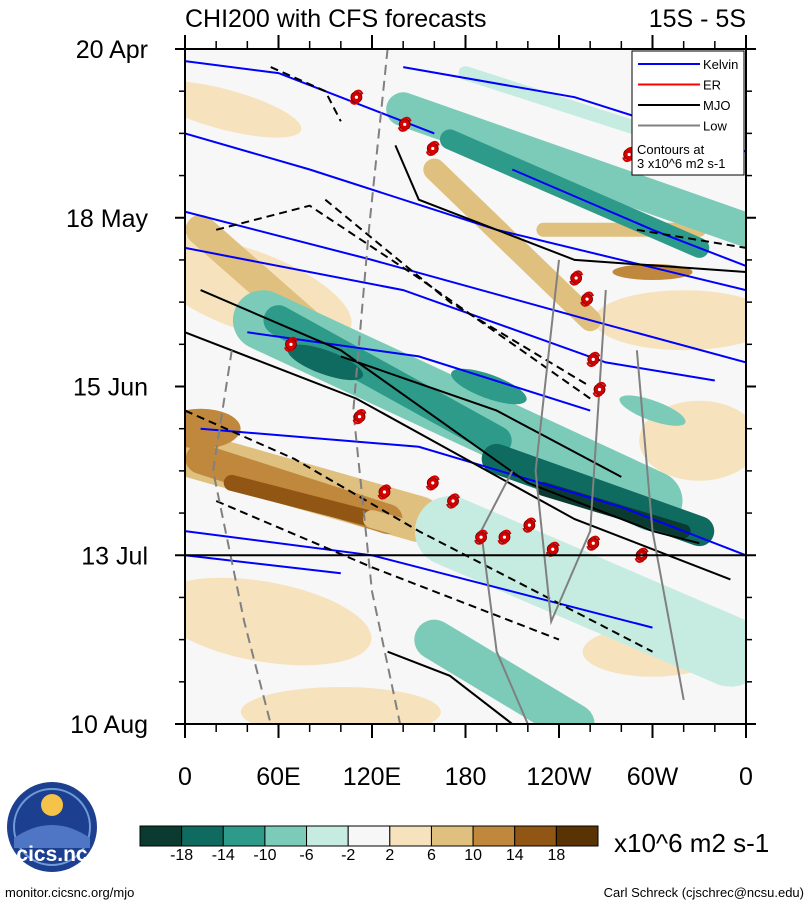 This screenshot has width=809, height=907. What do you see at coordinates (715, 126) in the screenshot?
I see `legend-label: Low` at bounding box center [715, 126].